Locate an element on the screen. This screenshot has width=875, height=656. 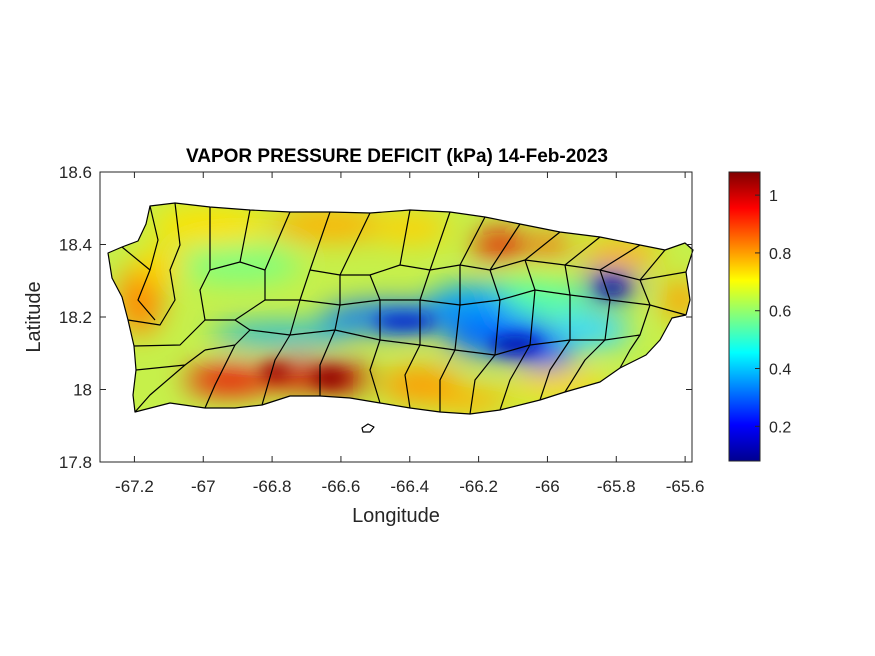
y-tick-label: 18.2 is located at coordinates (75, 317).